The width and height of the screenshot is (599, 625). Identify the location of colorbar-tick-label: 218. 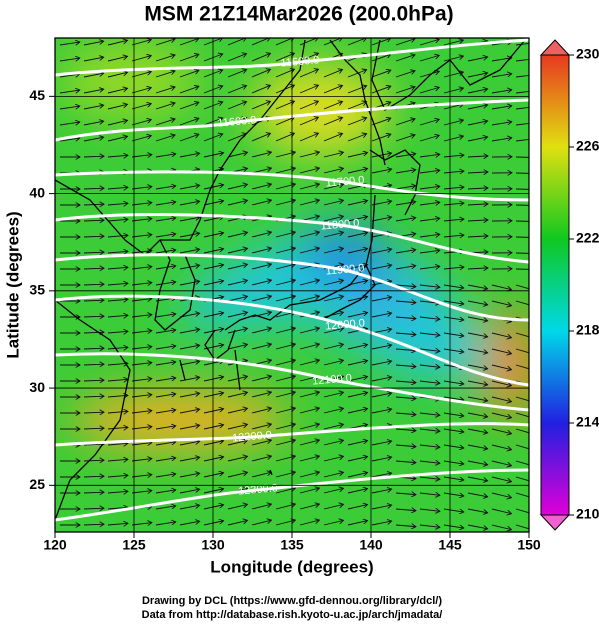
(587, 330).